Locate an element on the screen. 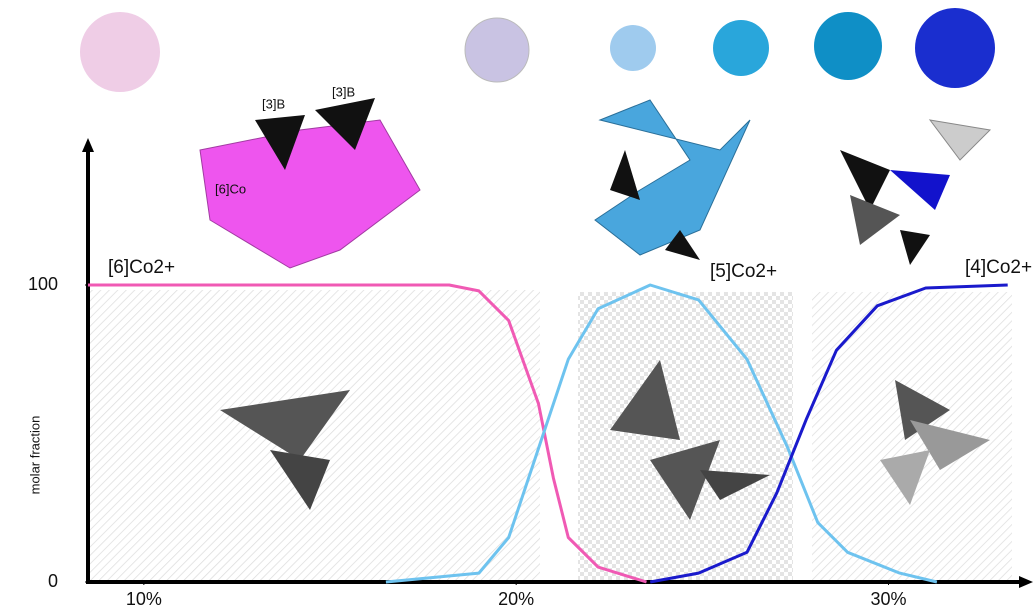 The width and height of the screenshot is (1035, 613). y-tick-label: 100 is located at coordinates (43, 284).